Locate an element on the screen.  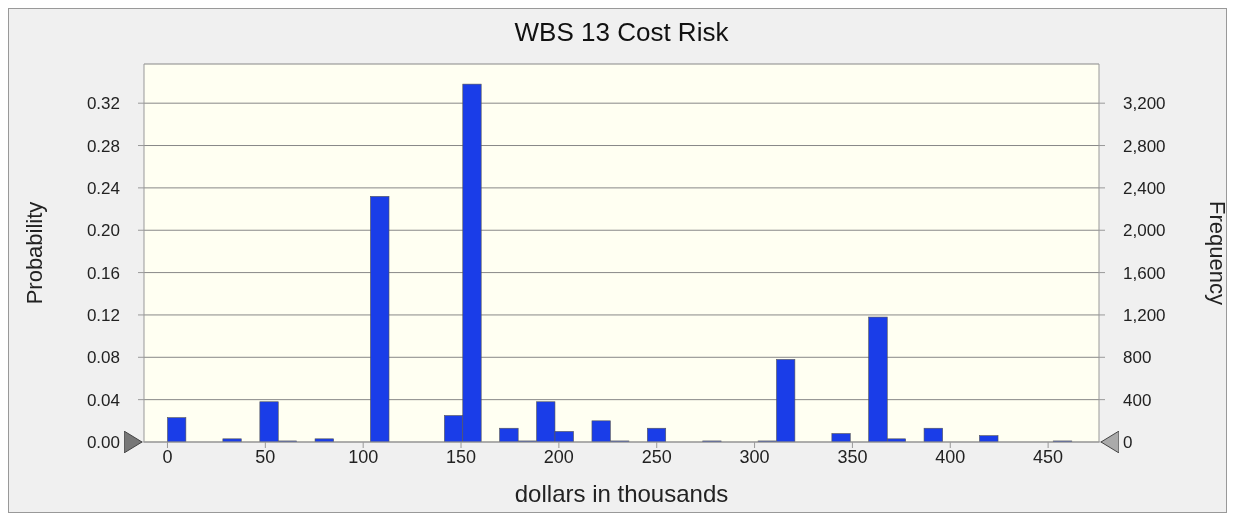
y2-tick-label: 2,000 is located at coordinates (1144, 231).